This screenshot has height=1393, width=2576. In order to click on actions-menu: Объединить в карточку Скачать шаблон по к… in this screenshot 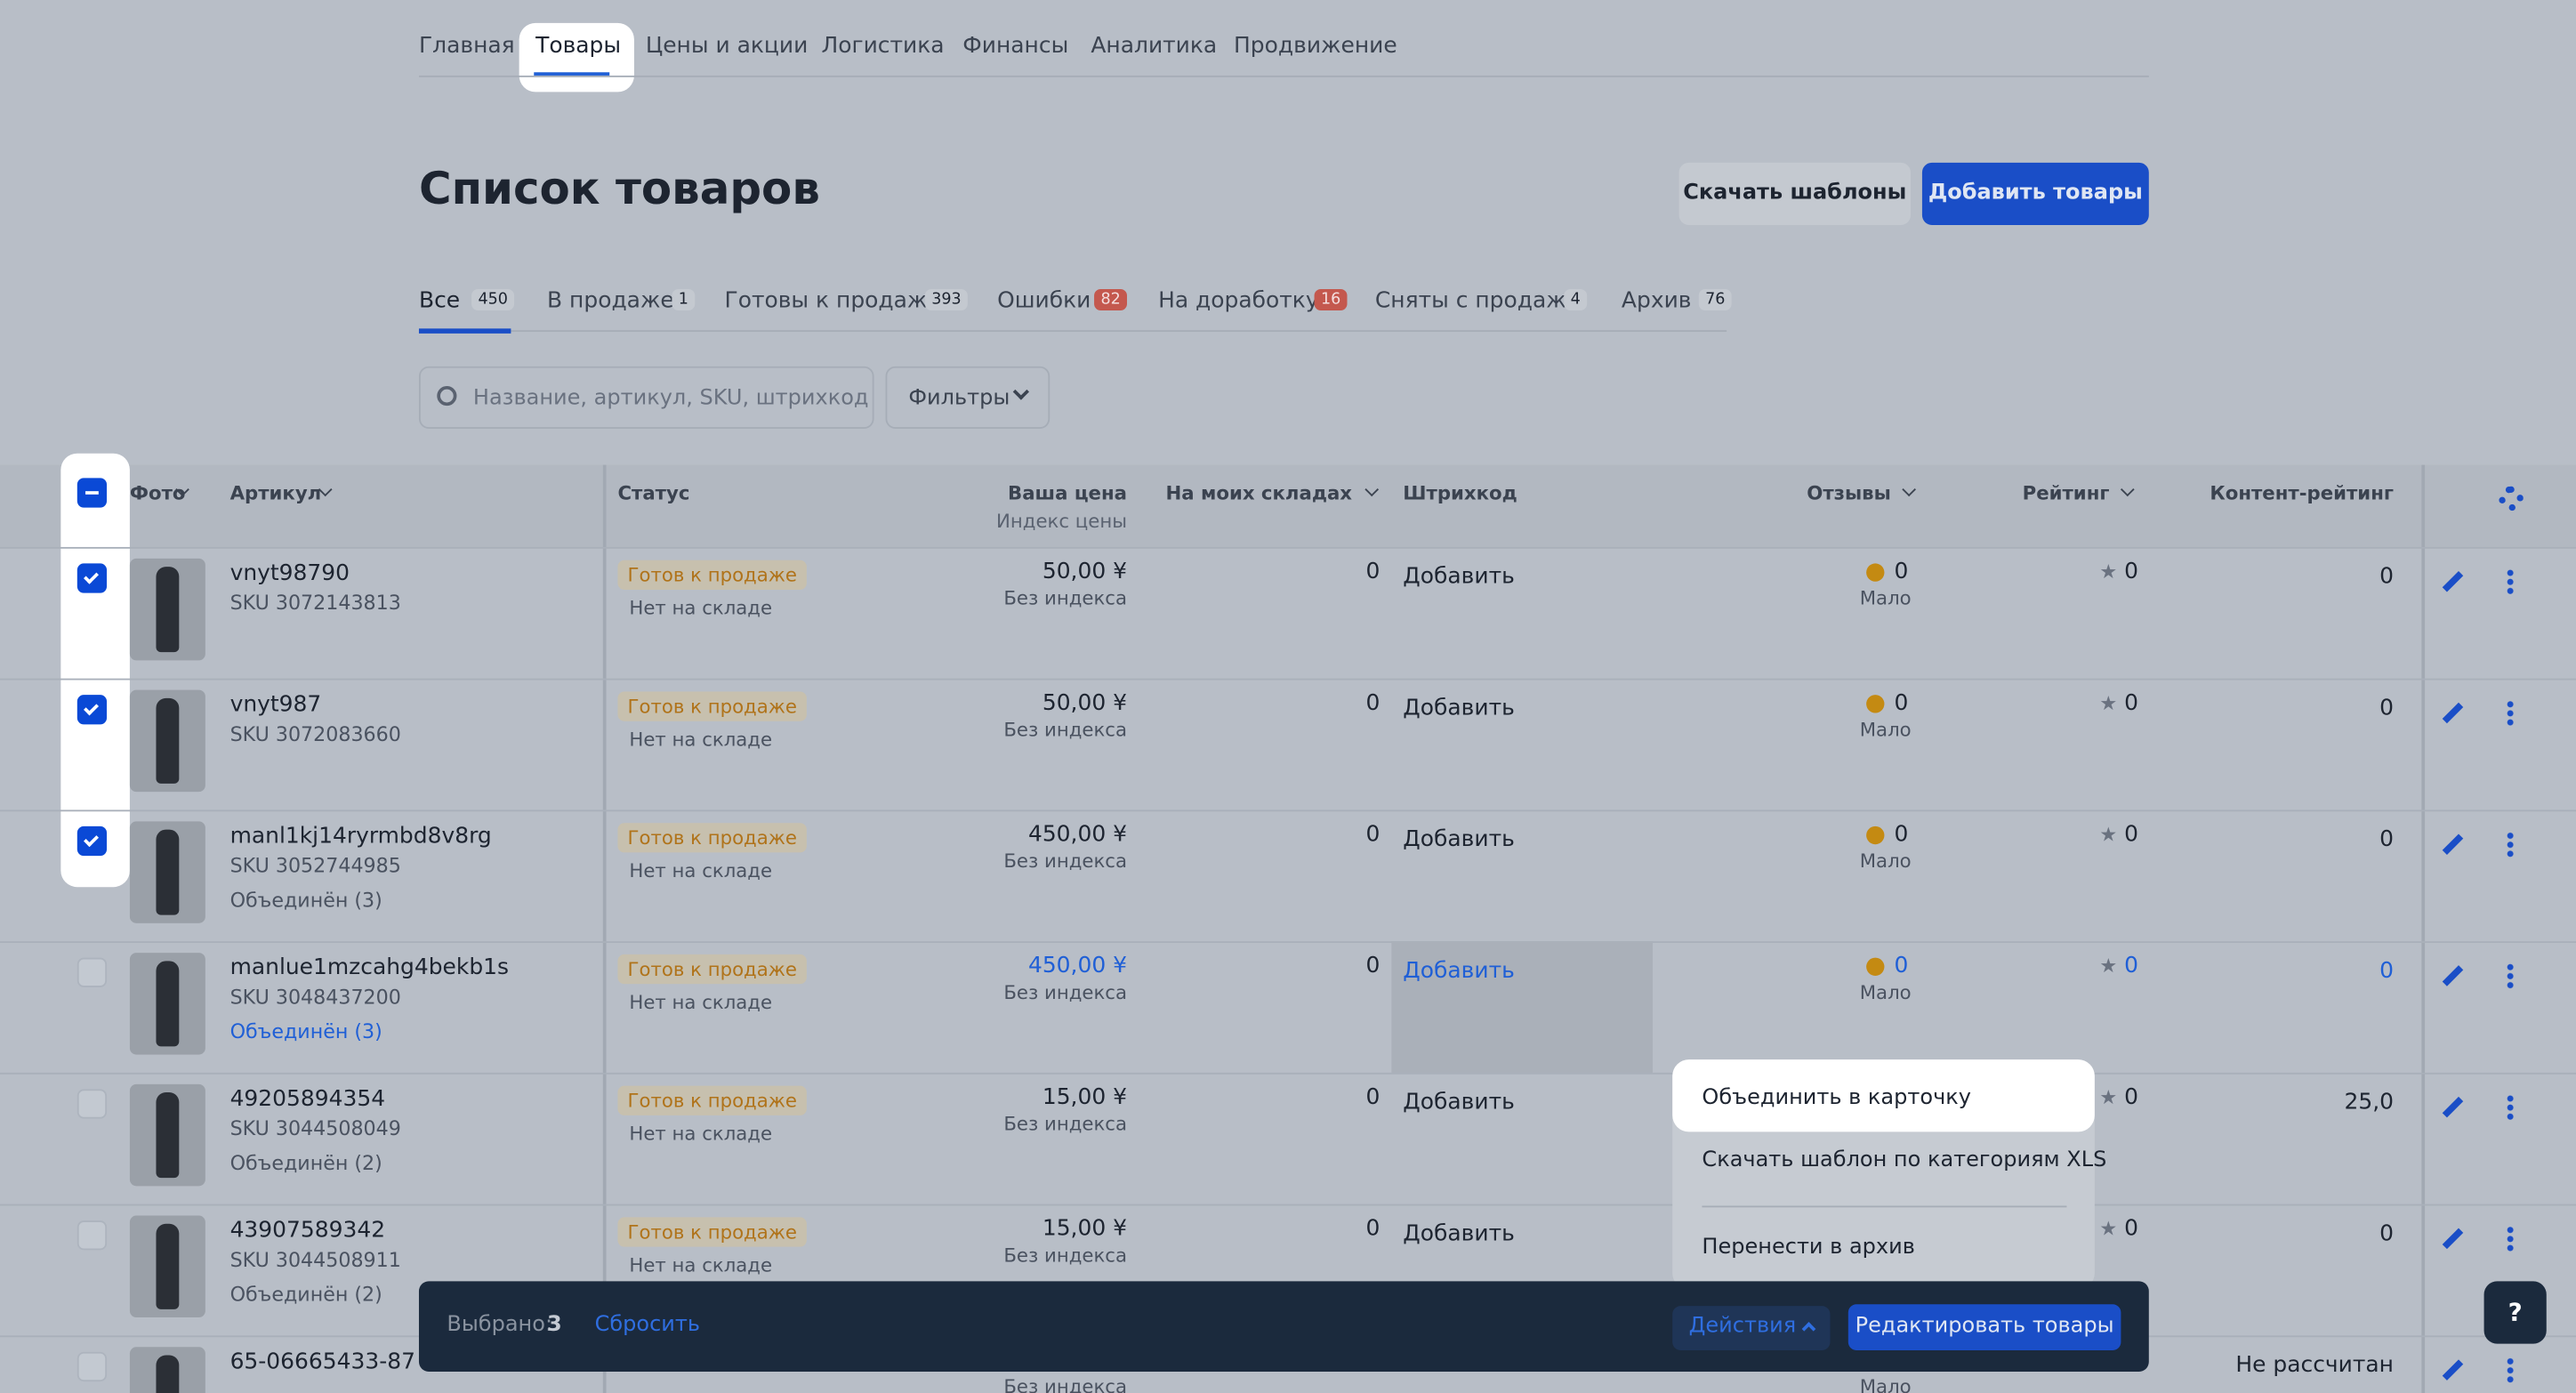, I will do `click(1889, 1174)`.